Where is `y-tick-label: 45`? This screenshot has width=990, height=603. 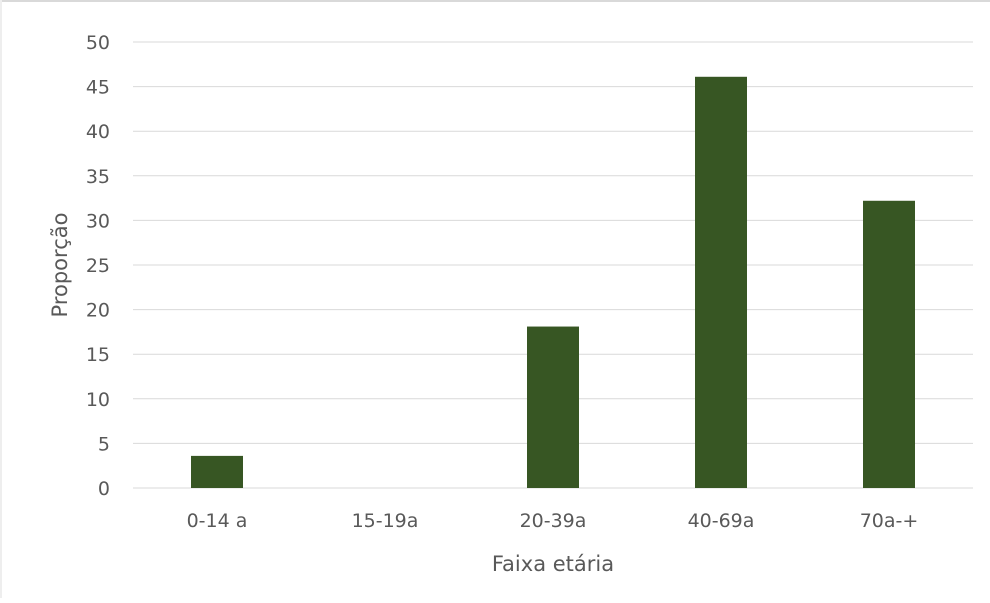 y-tick-label: 45 is located at coordinates (98, 88).